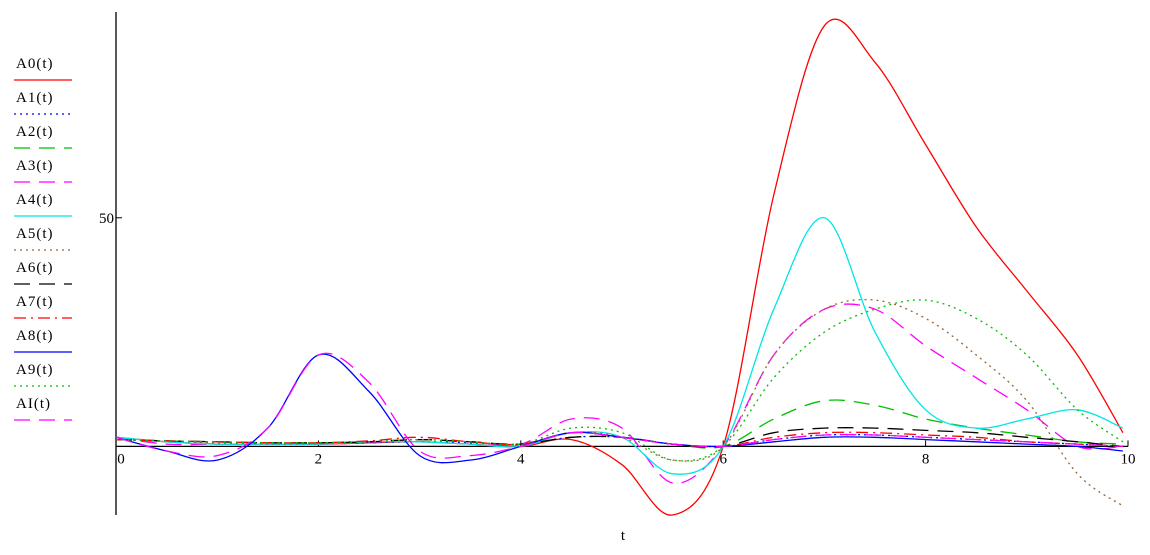  Describe the element at coordinates (47, 413) in the screenshot. I see `legend-item: AI(t)` at that location.